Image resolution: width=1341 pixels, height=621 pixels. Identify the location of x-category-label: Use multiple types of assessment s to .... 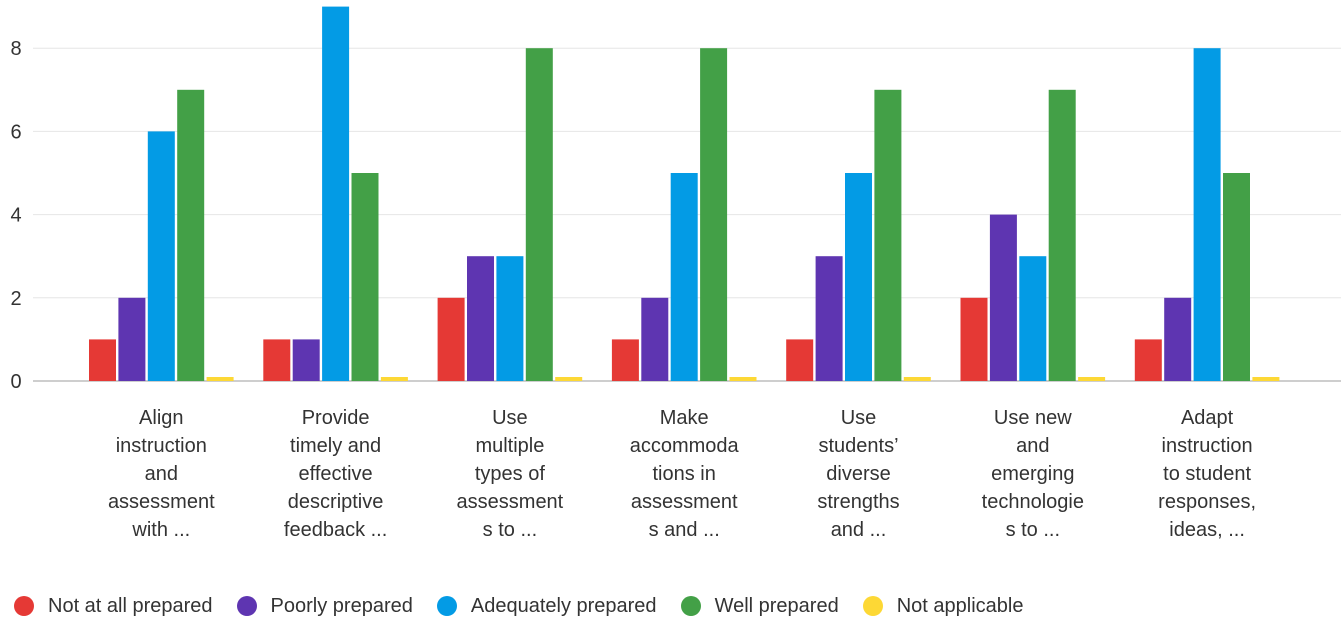
(510, 474).